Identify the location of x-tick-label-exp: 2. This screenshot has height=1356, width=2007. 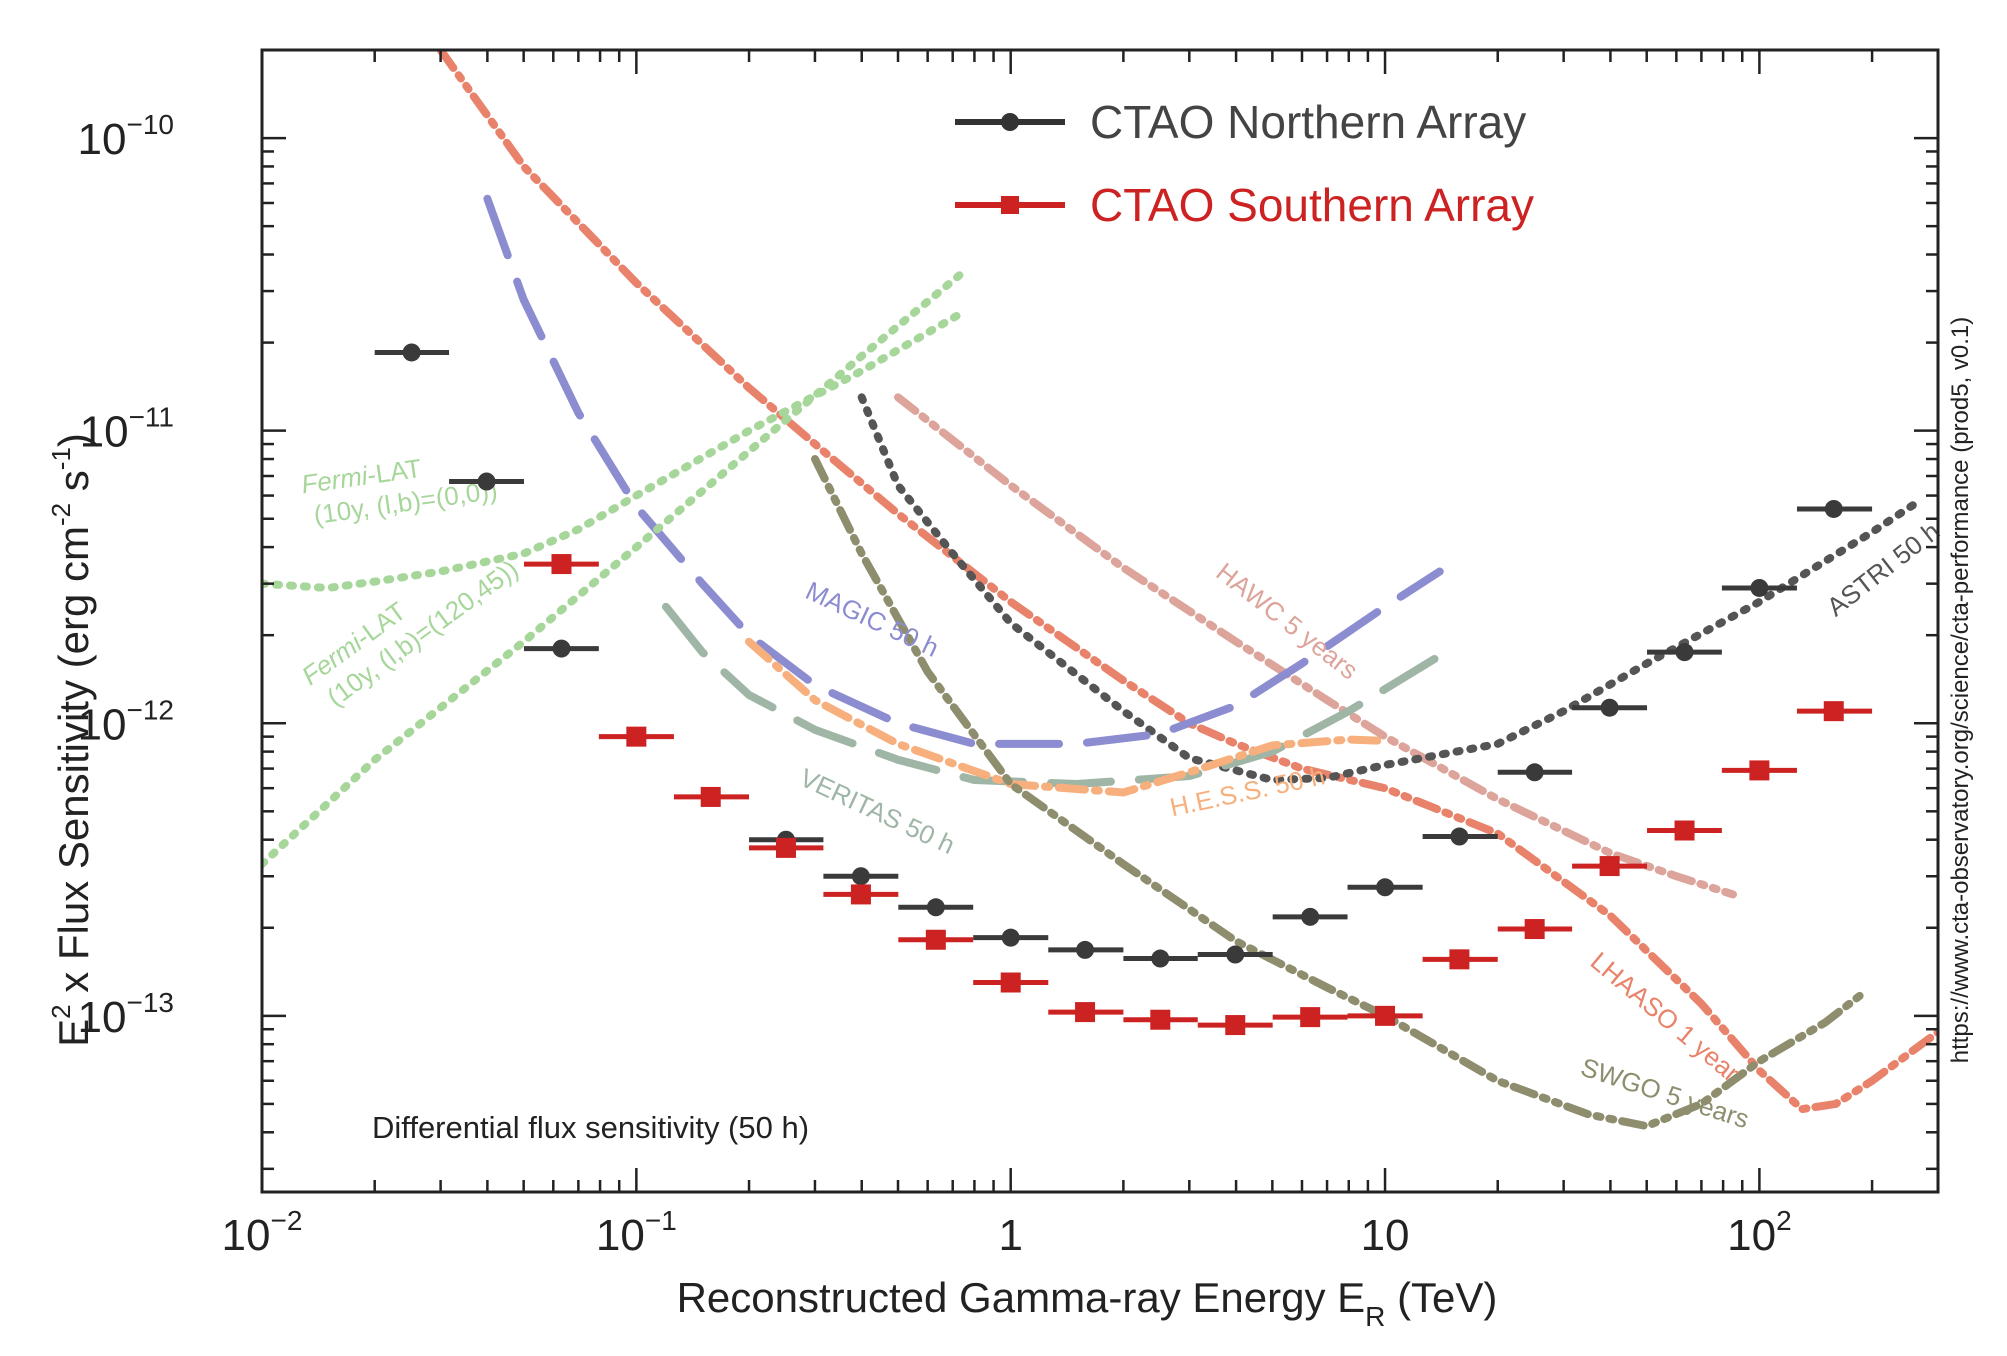
(1784, 1220).